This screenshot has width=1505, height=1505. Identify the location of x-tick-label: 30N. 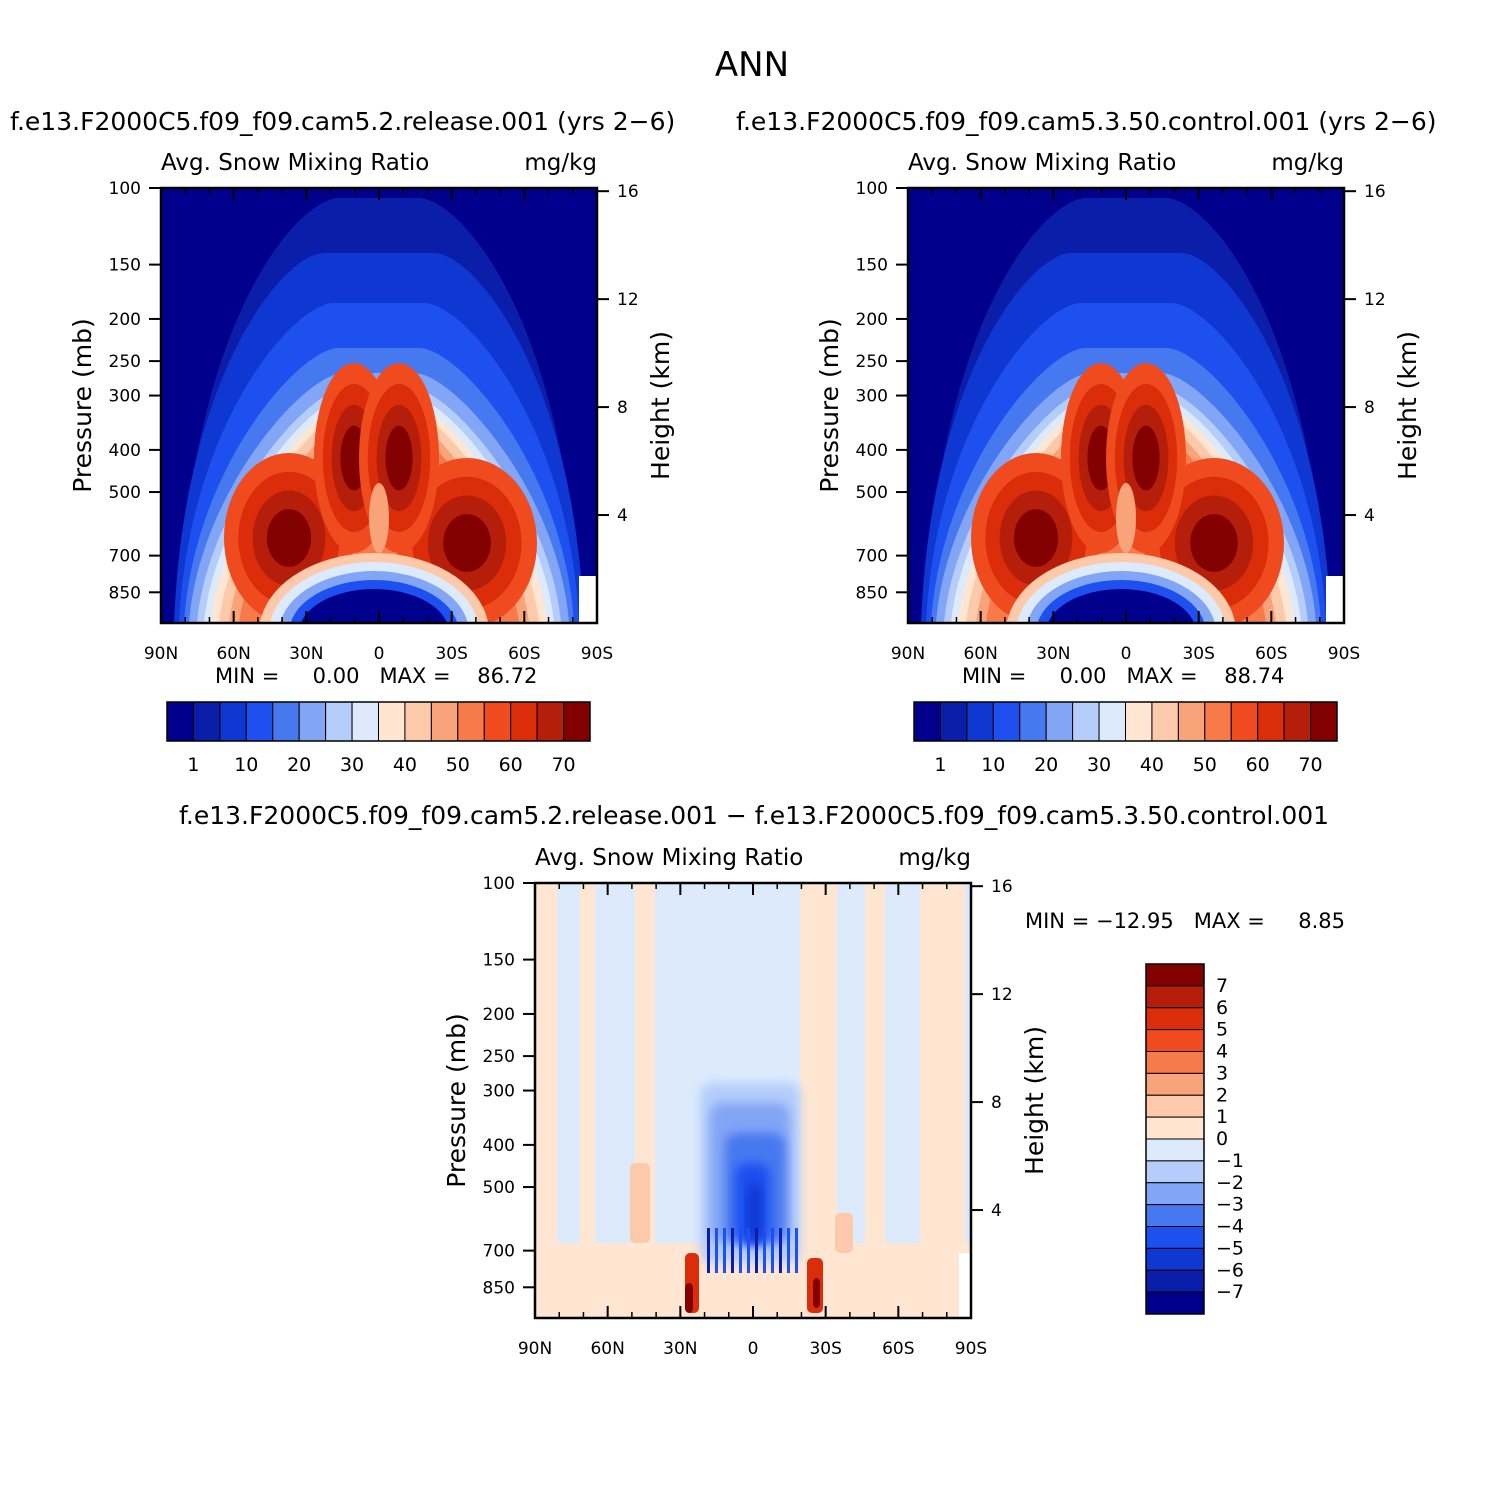
(680, 1349).